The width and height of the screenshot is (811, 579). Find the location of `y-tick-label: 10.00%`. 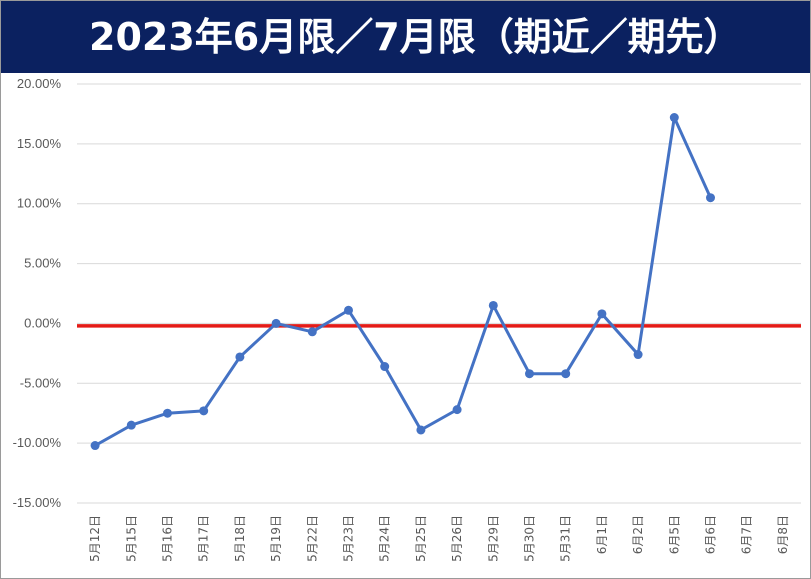

y-tick-label: 10.00% is located at coordinates (39, 203).